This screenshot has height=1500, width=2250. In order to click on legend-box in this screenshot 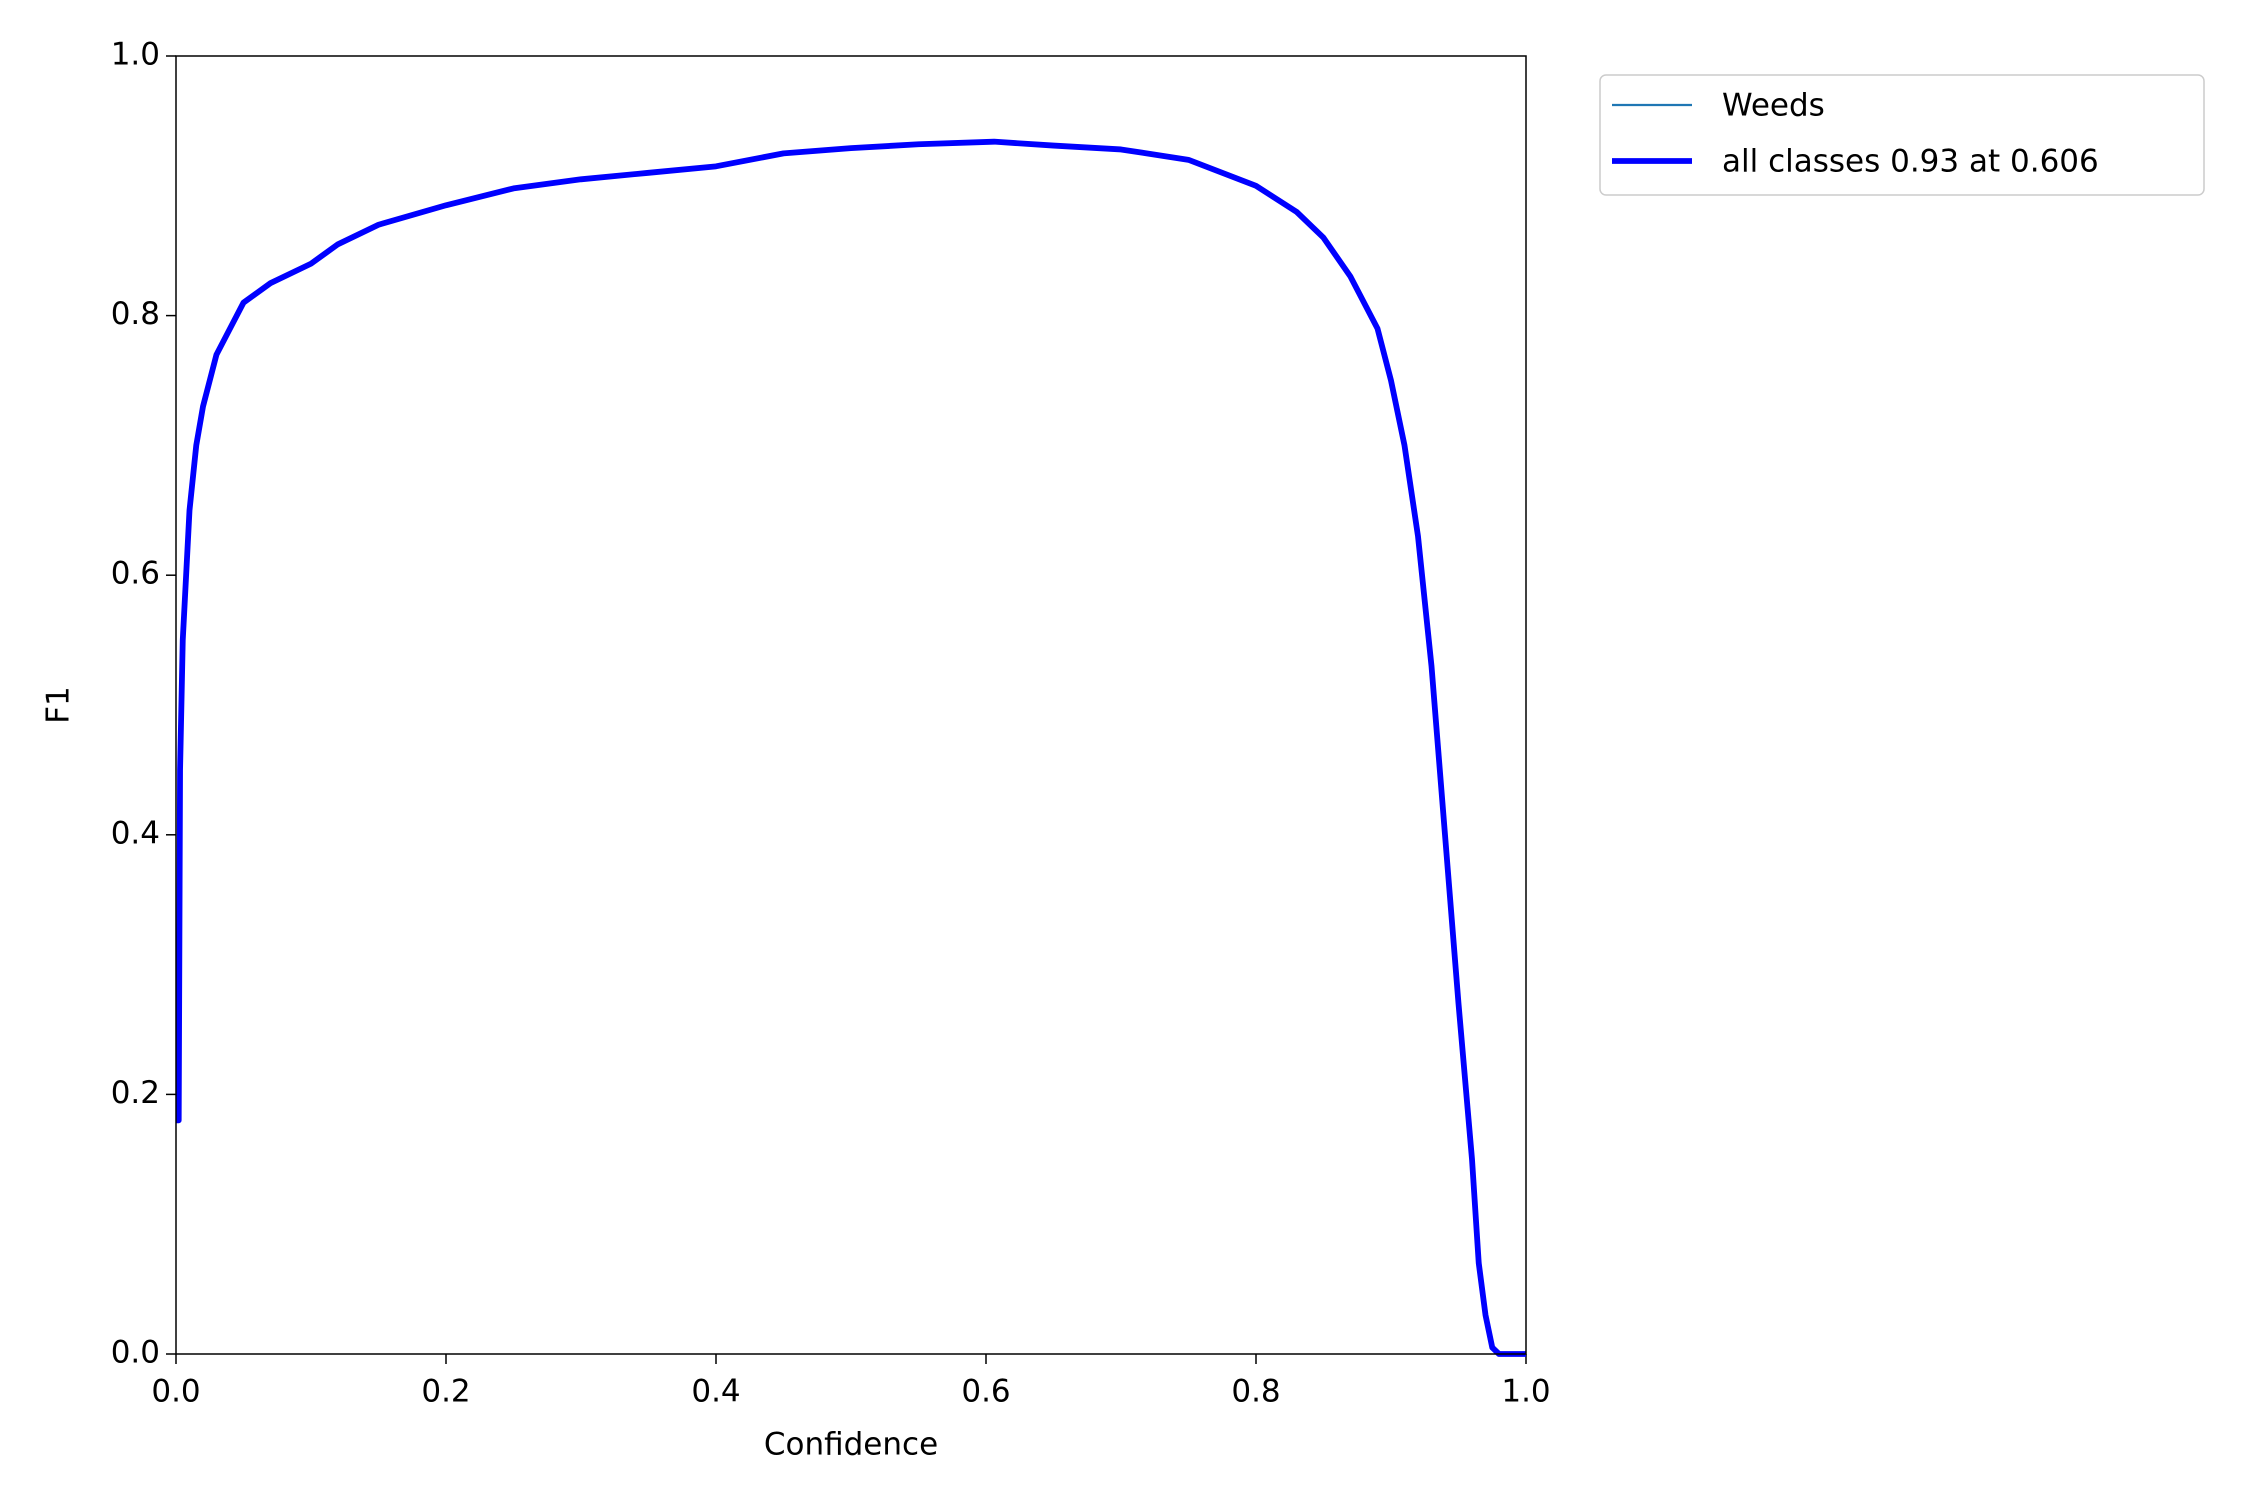, I will do `click(1902, 135)`.